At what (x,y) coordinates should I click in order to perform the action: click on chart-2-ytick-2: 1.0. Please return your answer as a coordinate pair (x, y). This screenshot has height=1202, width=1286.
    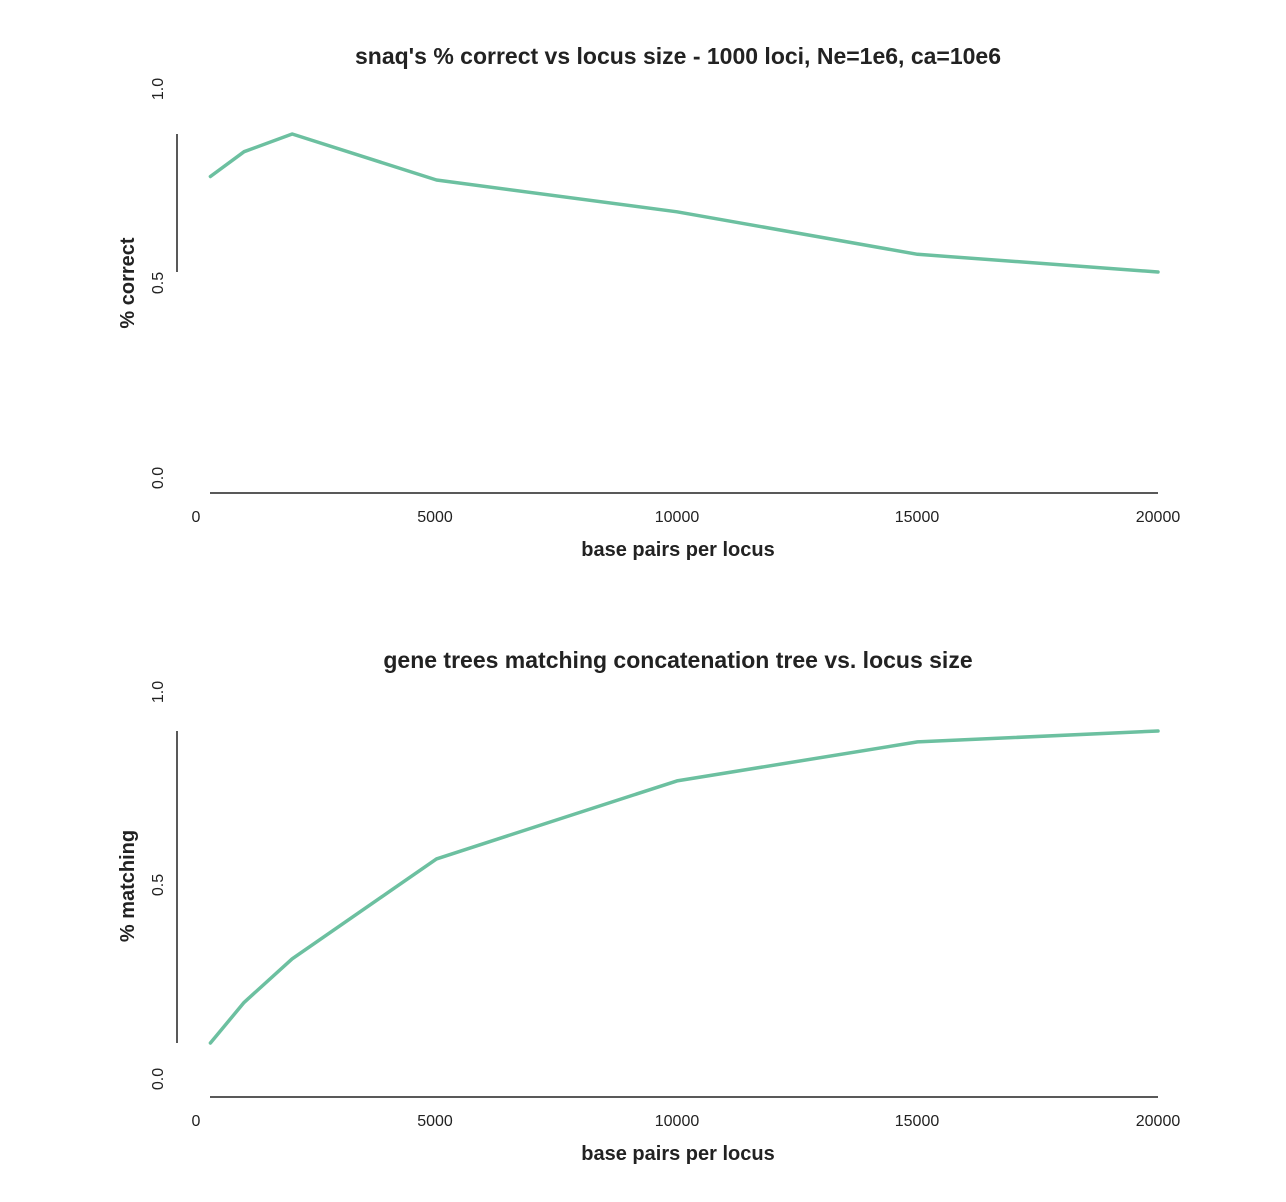
    Looking at the image, I should click on (158, 692).